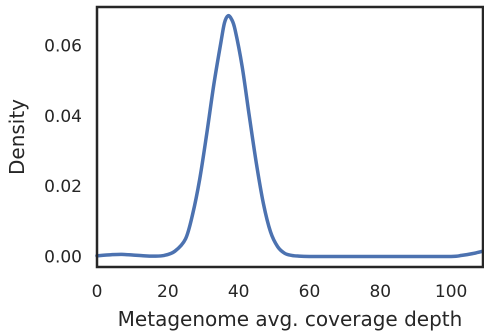  What do you see at coordinates (63, 257) in the screenshot?
I see `y-tick-label: 0.00` at bounding box center [63, 257].